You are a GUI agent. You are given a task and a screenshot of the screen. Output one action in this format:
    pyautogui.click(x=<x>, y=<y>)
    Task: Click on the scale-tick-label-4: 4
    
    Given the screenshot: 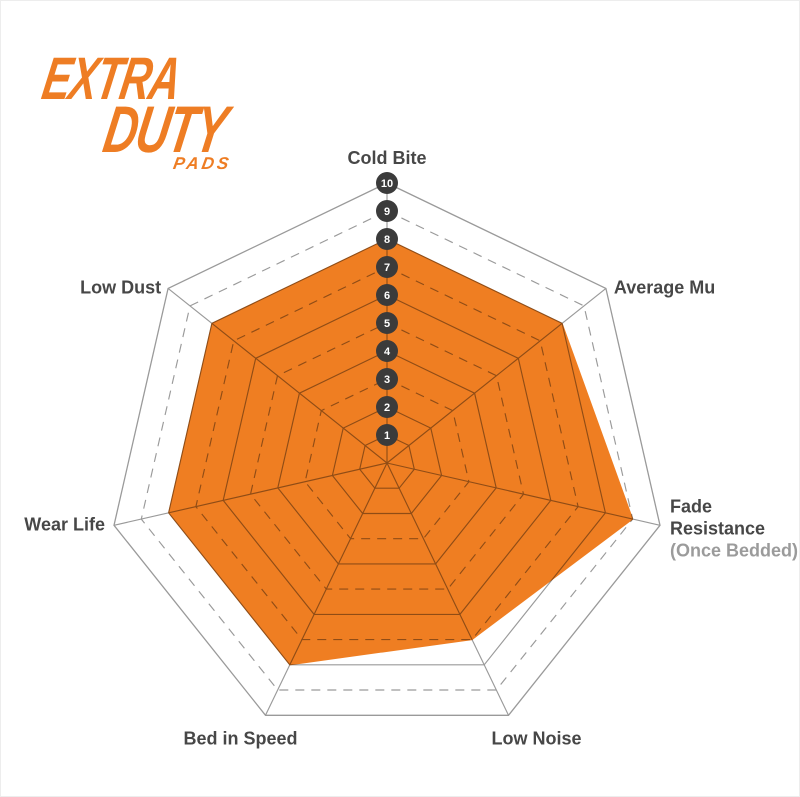 What is the action you would take?
    pyautogui.click(x=387, y=352)
    